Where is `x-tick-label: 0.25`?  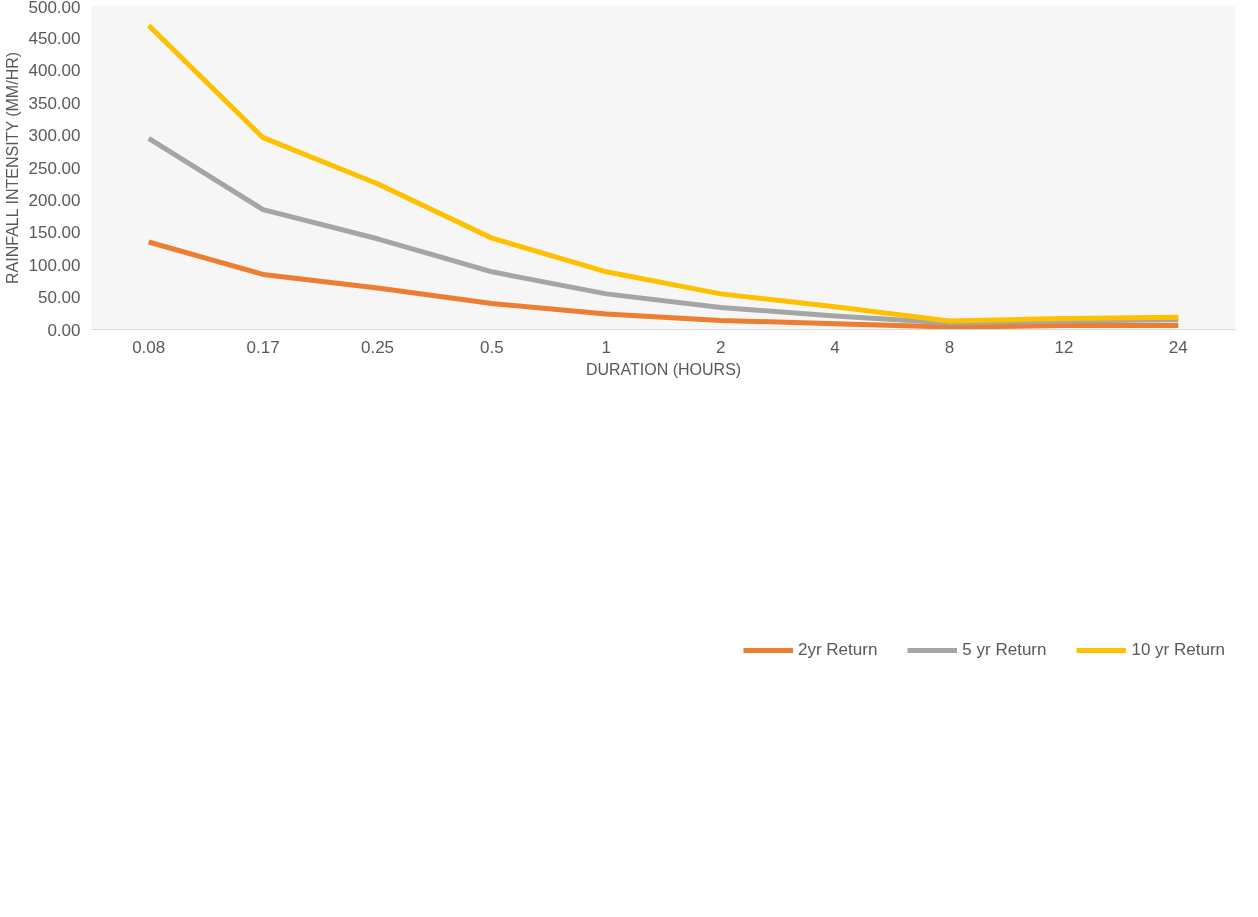 x-tick-label: 0.25 is located at coordinates (377, 347).